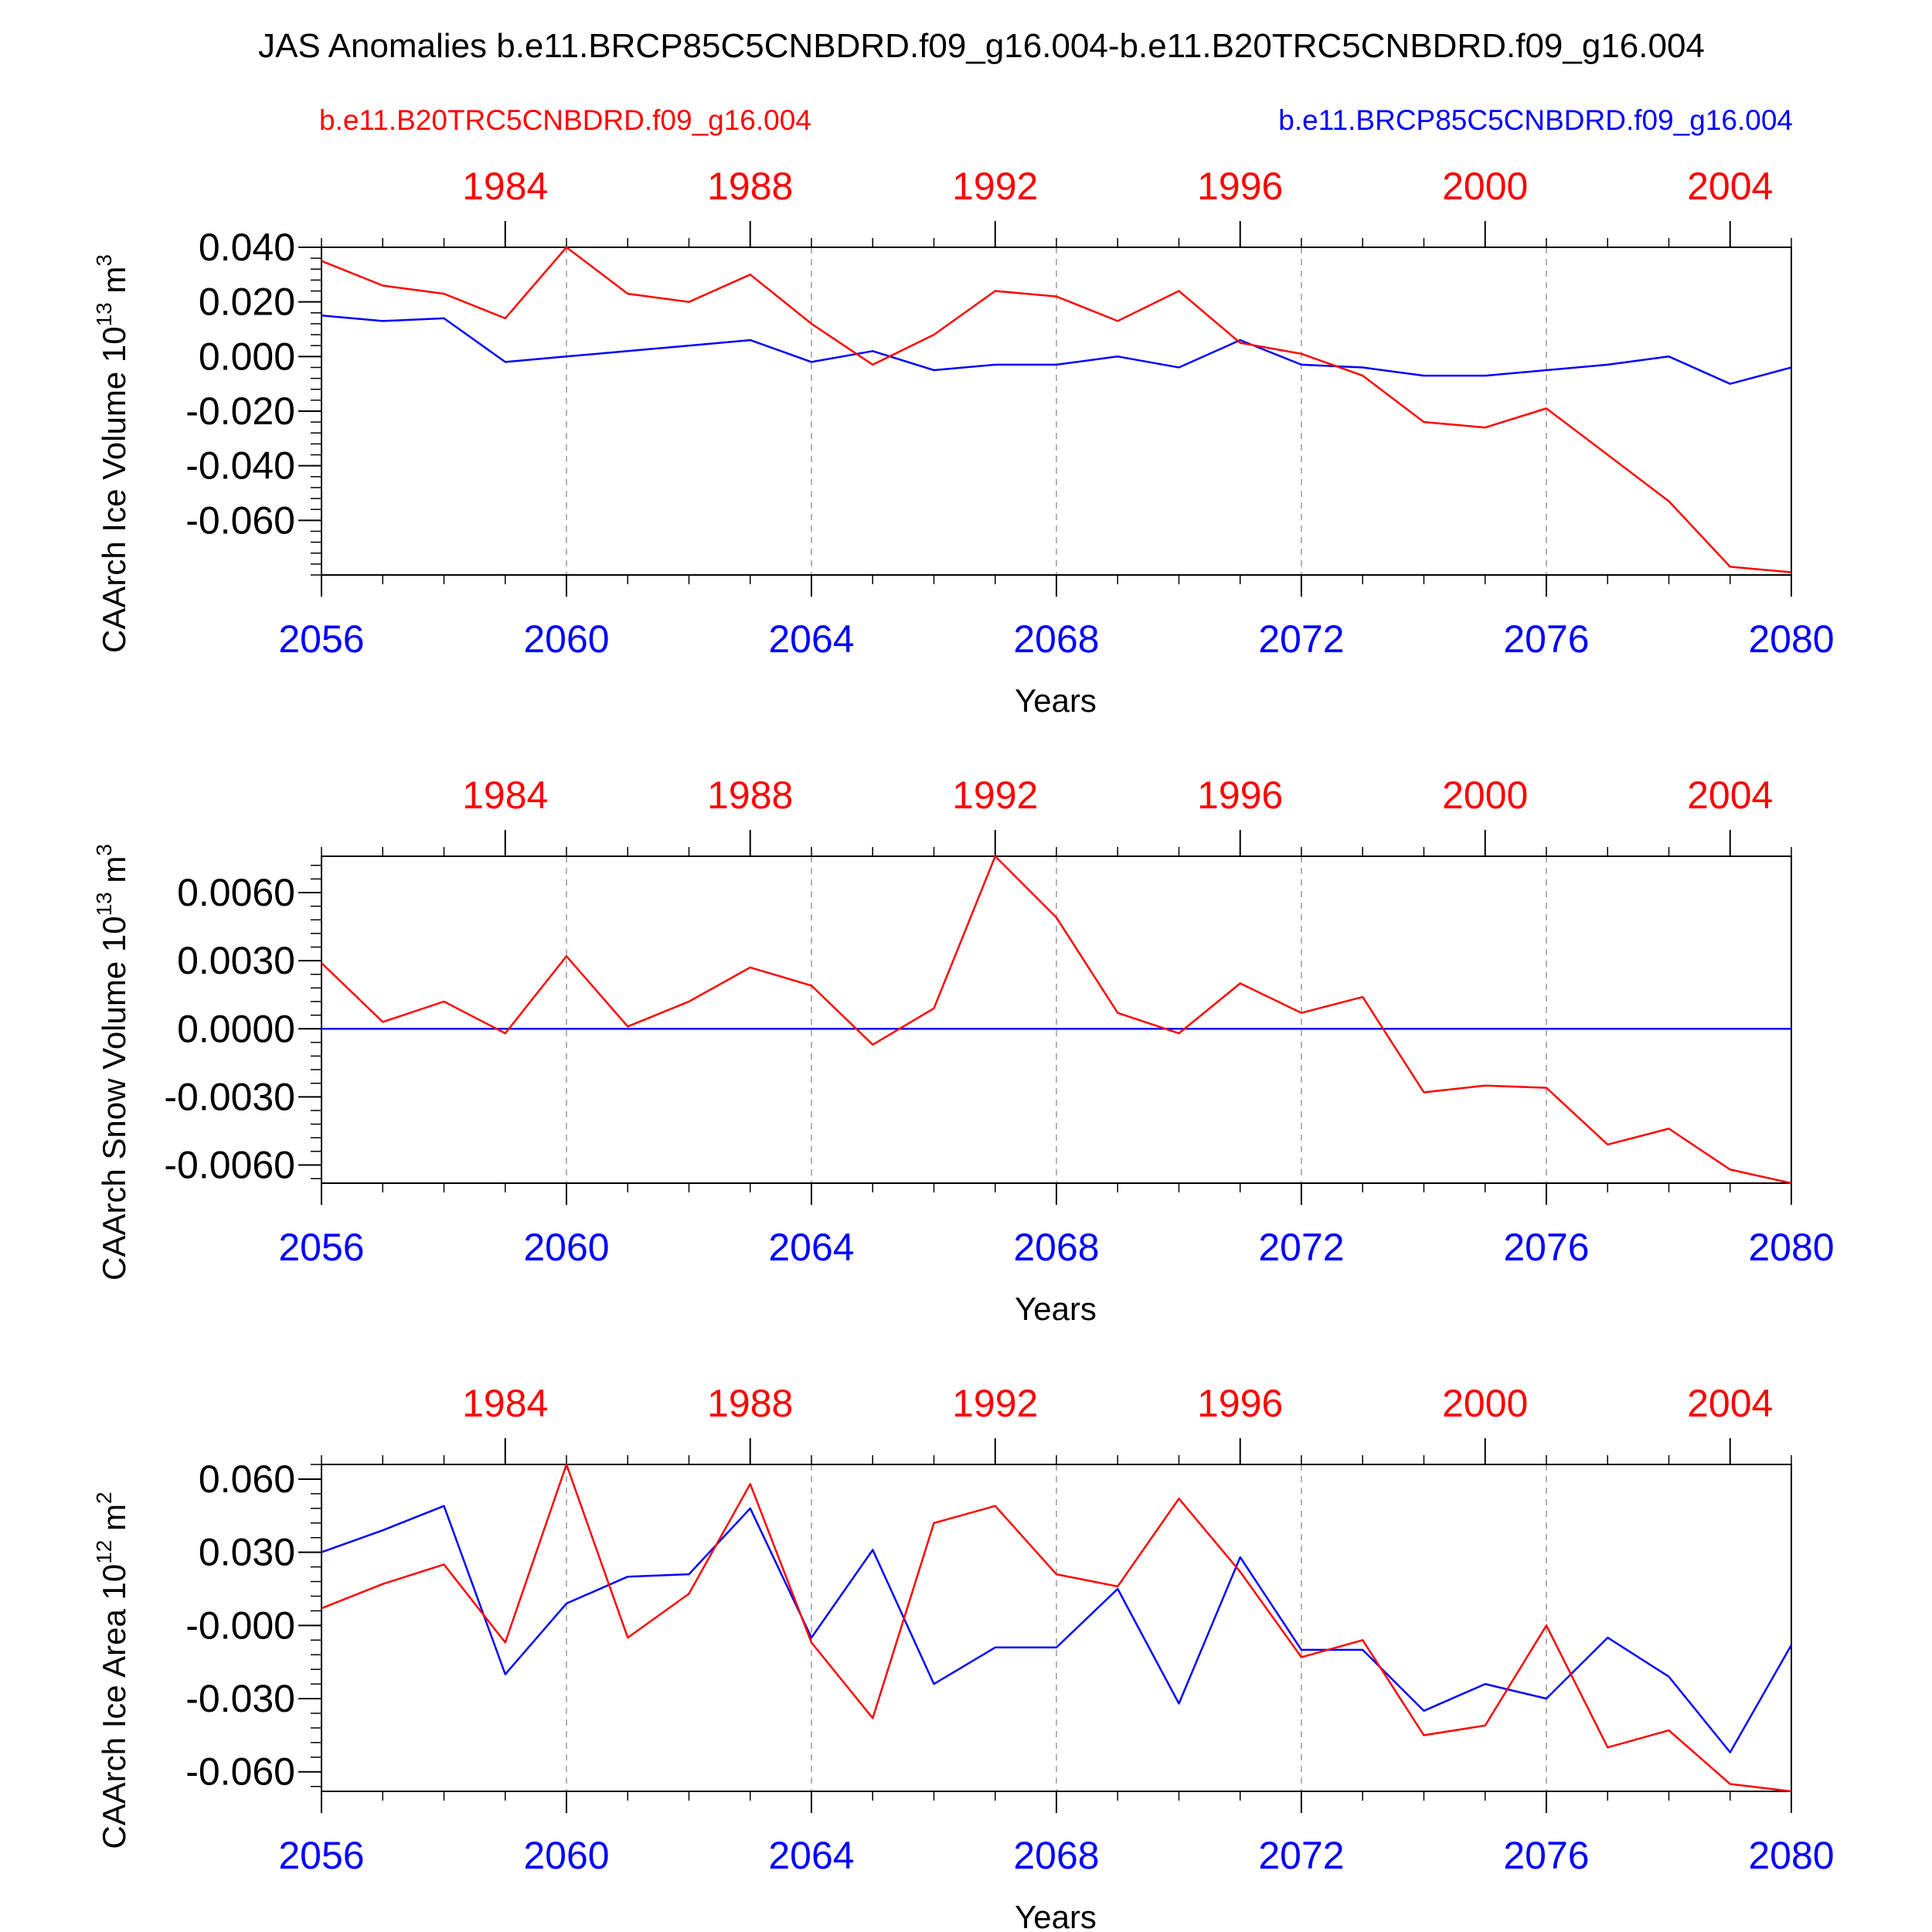 The width and height of the screenshot is (1932, 1932). I want to click on y-axis-title-main: CAArch Ice Volume 10, so click(114, 489).